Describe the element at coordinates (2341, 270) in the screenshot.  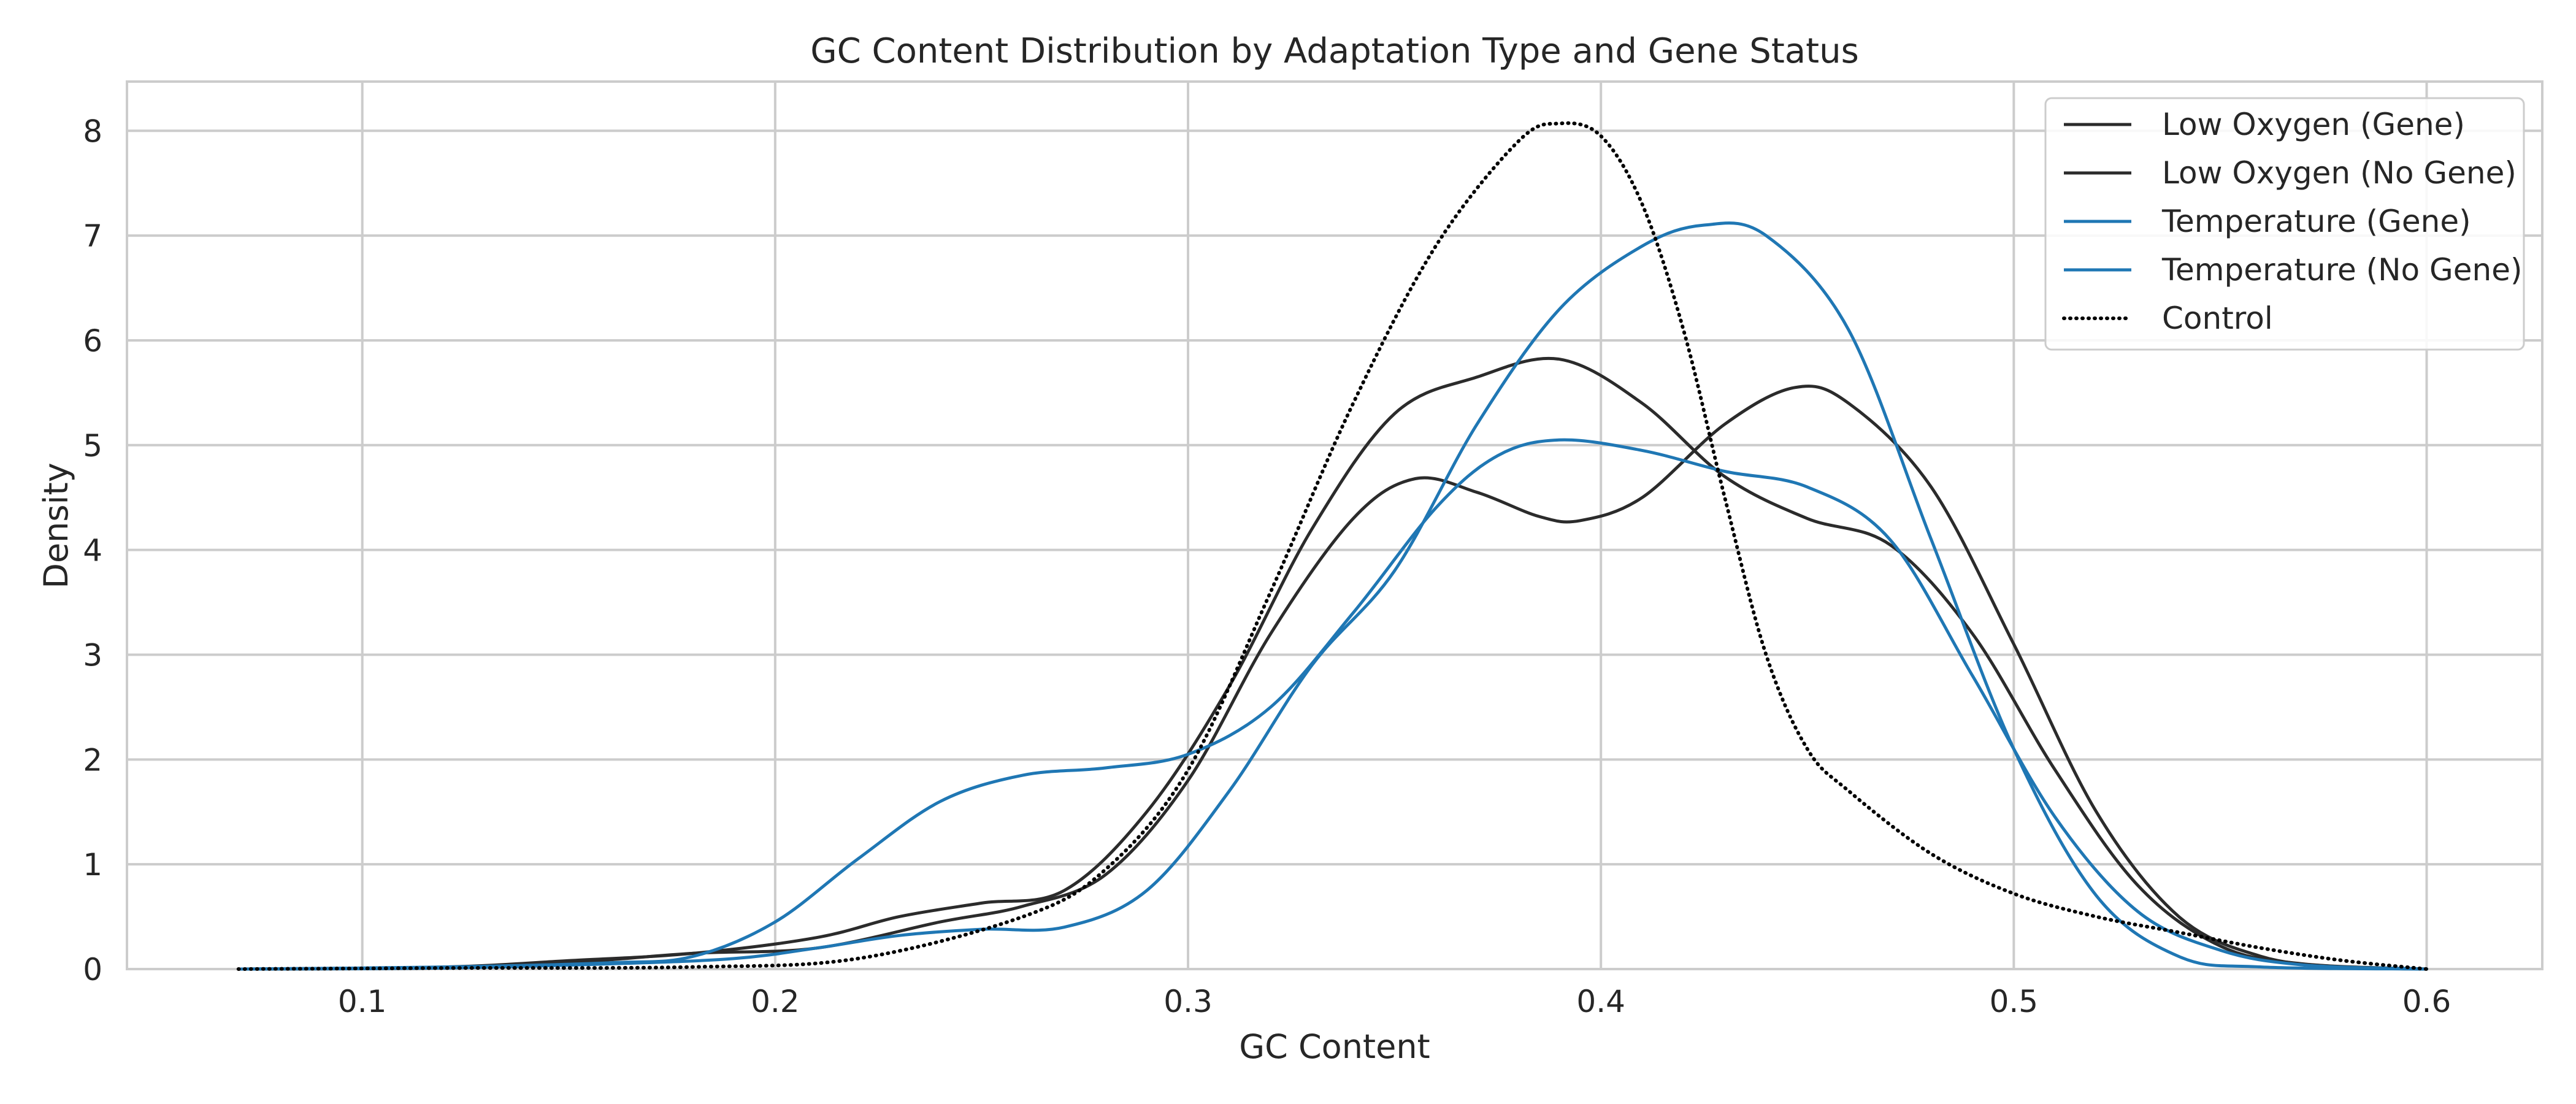
I see `legend-label: Temperature (No Gene)` at that location.